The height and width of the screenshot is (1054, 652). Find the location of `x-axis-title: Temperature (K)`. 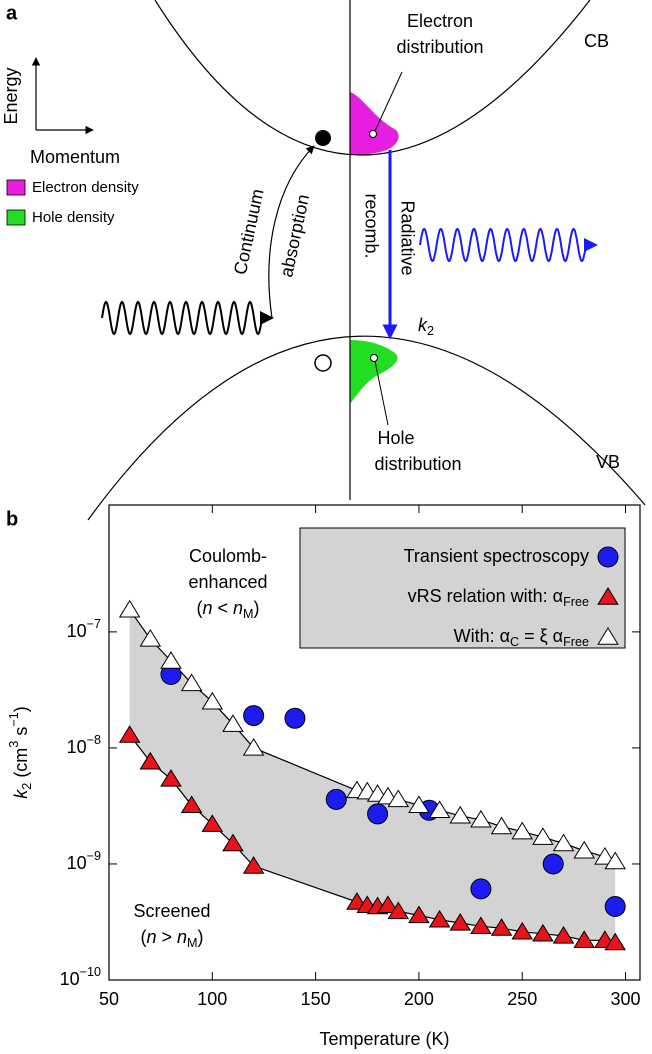

x-axis-title: Temperature (K) is located at coordinates (384, 1039).